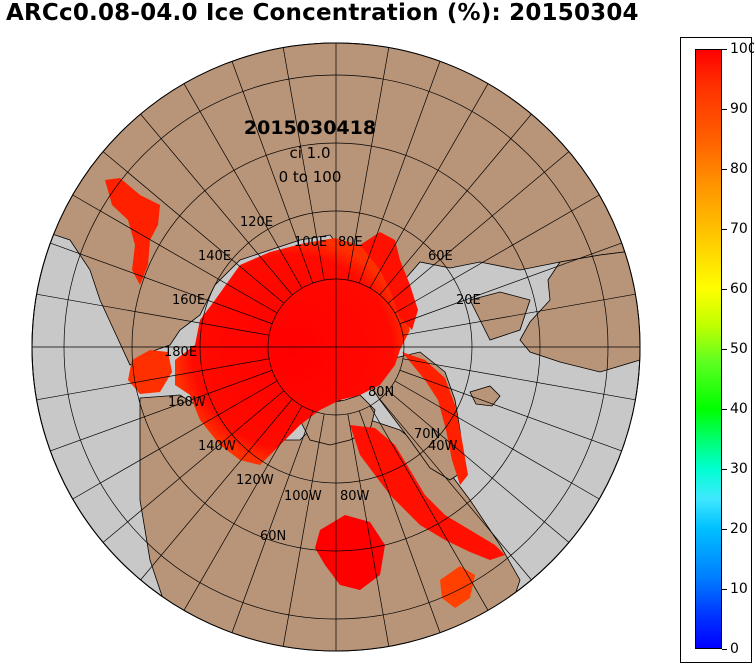 The height and width of the screenshot is (666, 754). Describe the element at coordinates (188, 300) in the screenshot. I see `meridian-label-160e: 160E` at that location.